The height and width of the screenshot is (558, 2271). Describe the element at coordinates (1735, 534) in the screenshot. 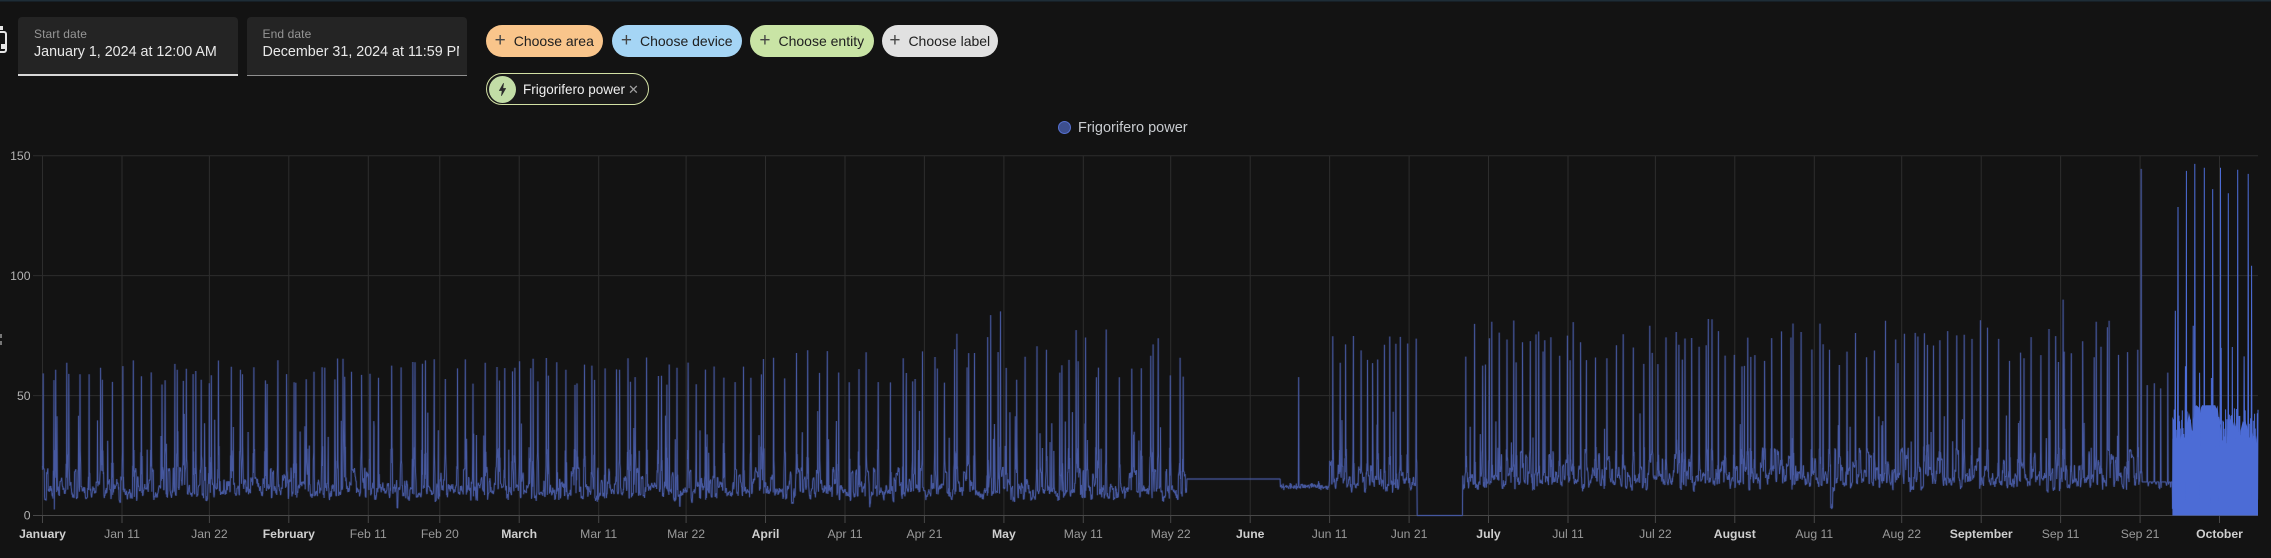

I see `svg-text: August` at that location.